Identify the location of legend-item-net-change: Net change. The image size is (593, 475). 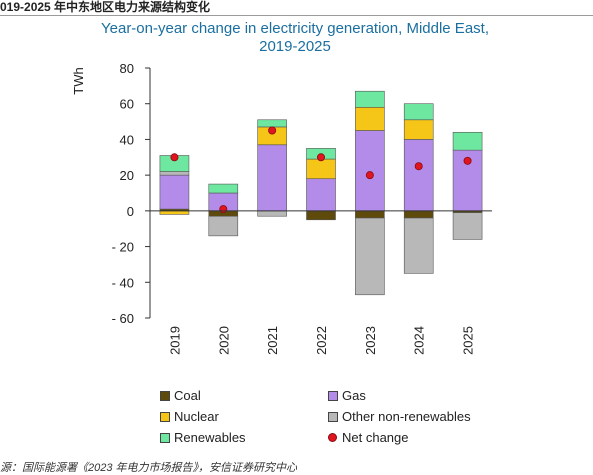
(368, 437).